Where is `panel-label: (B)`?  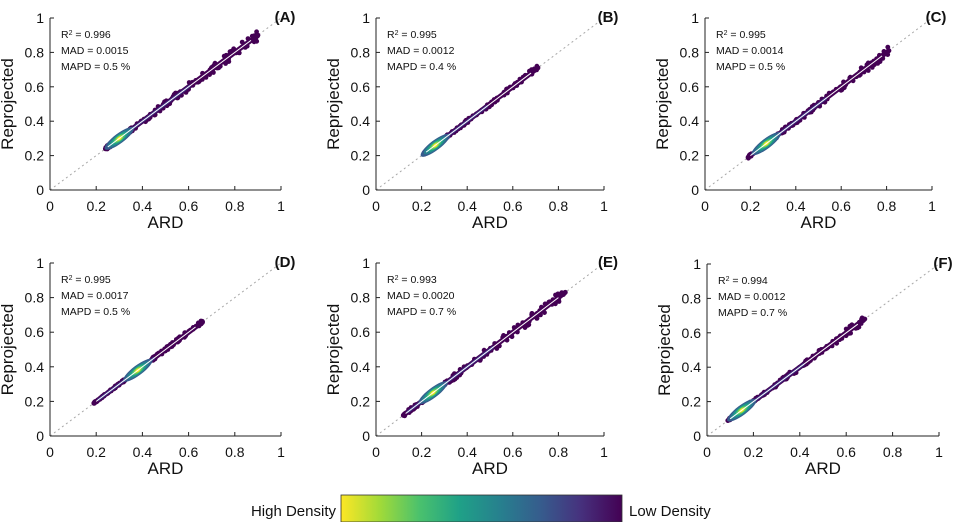
panel-label: (B) is located at coordinates (608, 17).